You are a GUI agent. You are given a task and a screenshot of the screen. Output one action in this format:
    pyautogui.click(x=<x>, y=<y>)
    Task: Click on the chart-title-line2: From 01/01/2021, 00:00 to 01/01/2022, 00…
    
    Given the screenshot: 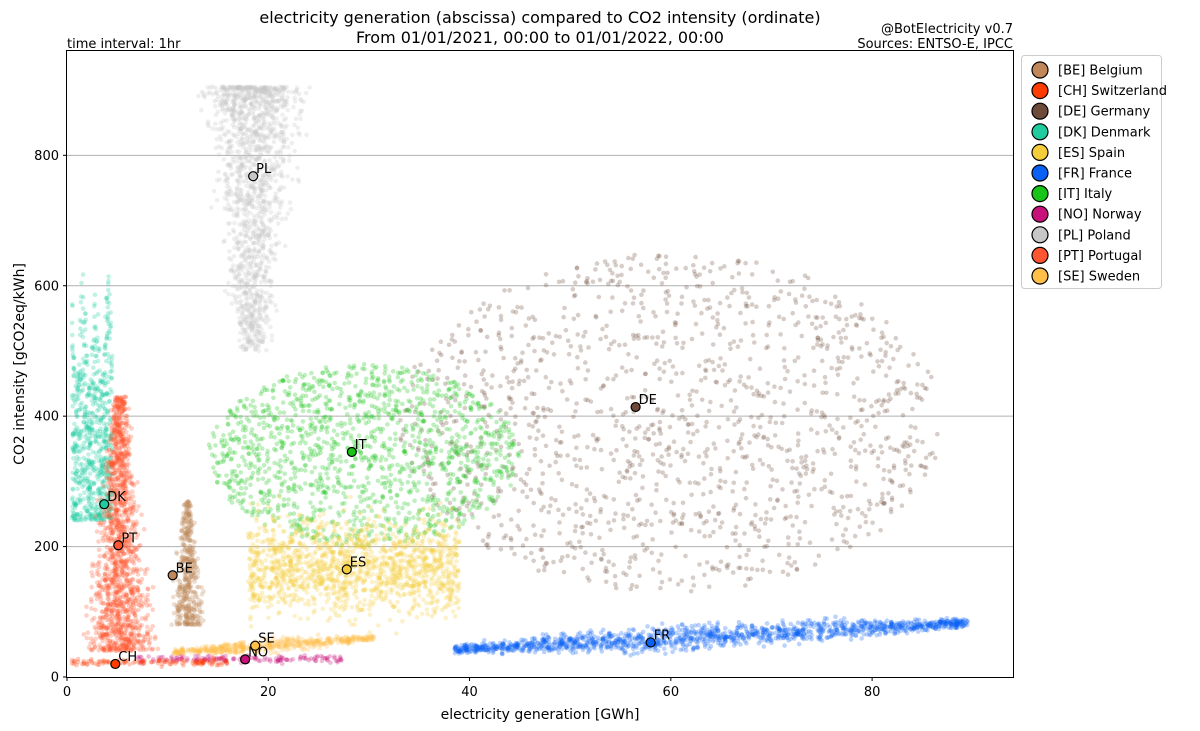 What is the action you would take?
    pyautogui.click(x=540, y=37)
    